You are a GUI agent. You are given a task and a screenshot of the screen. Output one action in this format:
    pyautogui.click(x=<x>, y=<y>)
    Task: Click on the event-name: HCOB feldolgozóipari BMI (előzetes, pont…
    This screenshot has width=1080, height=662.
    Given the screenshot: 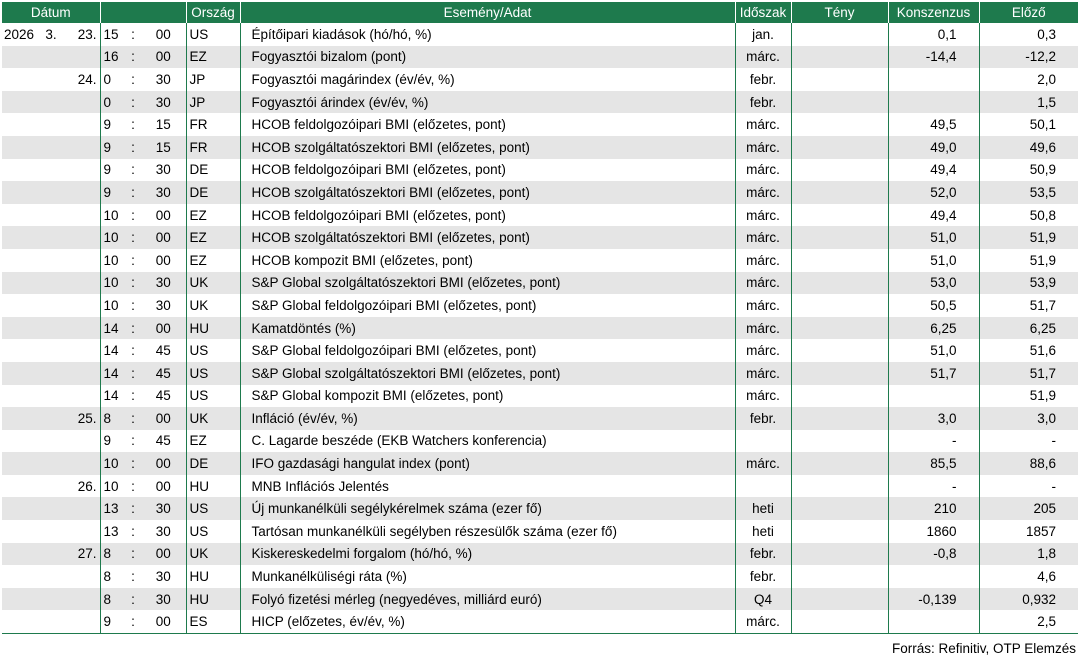 What is the action you would take?
    pyautogui.click(x=488, y=124)
    